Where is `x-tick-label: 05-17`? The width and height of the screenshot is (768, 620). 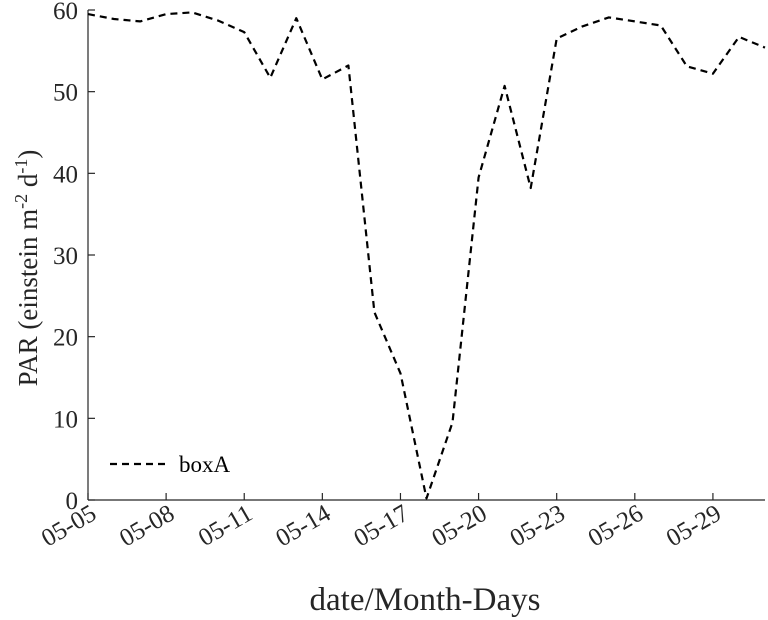
x-tick-label: 05-17 is located at coordinates (381, 526).